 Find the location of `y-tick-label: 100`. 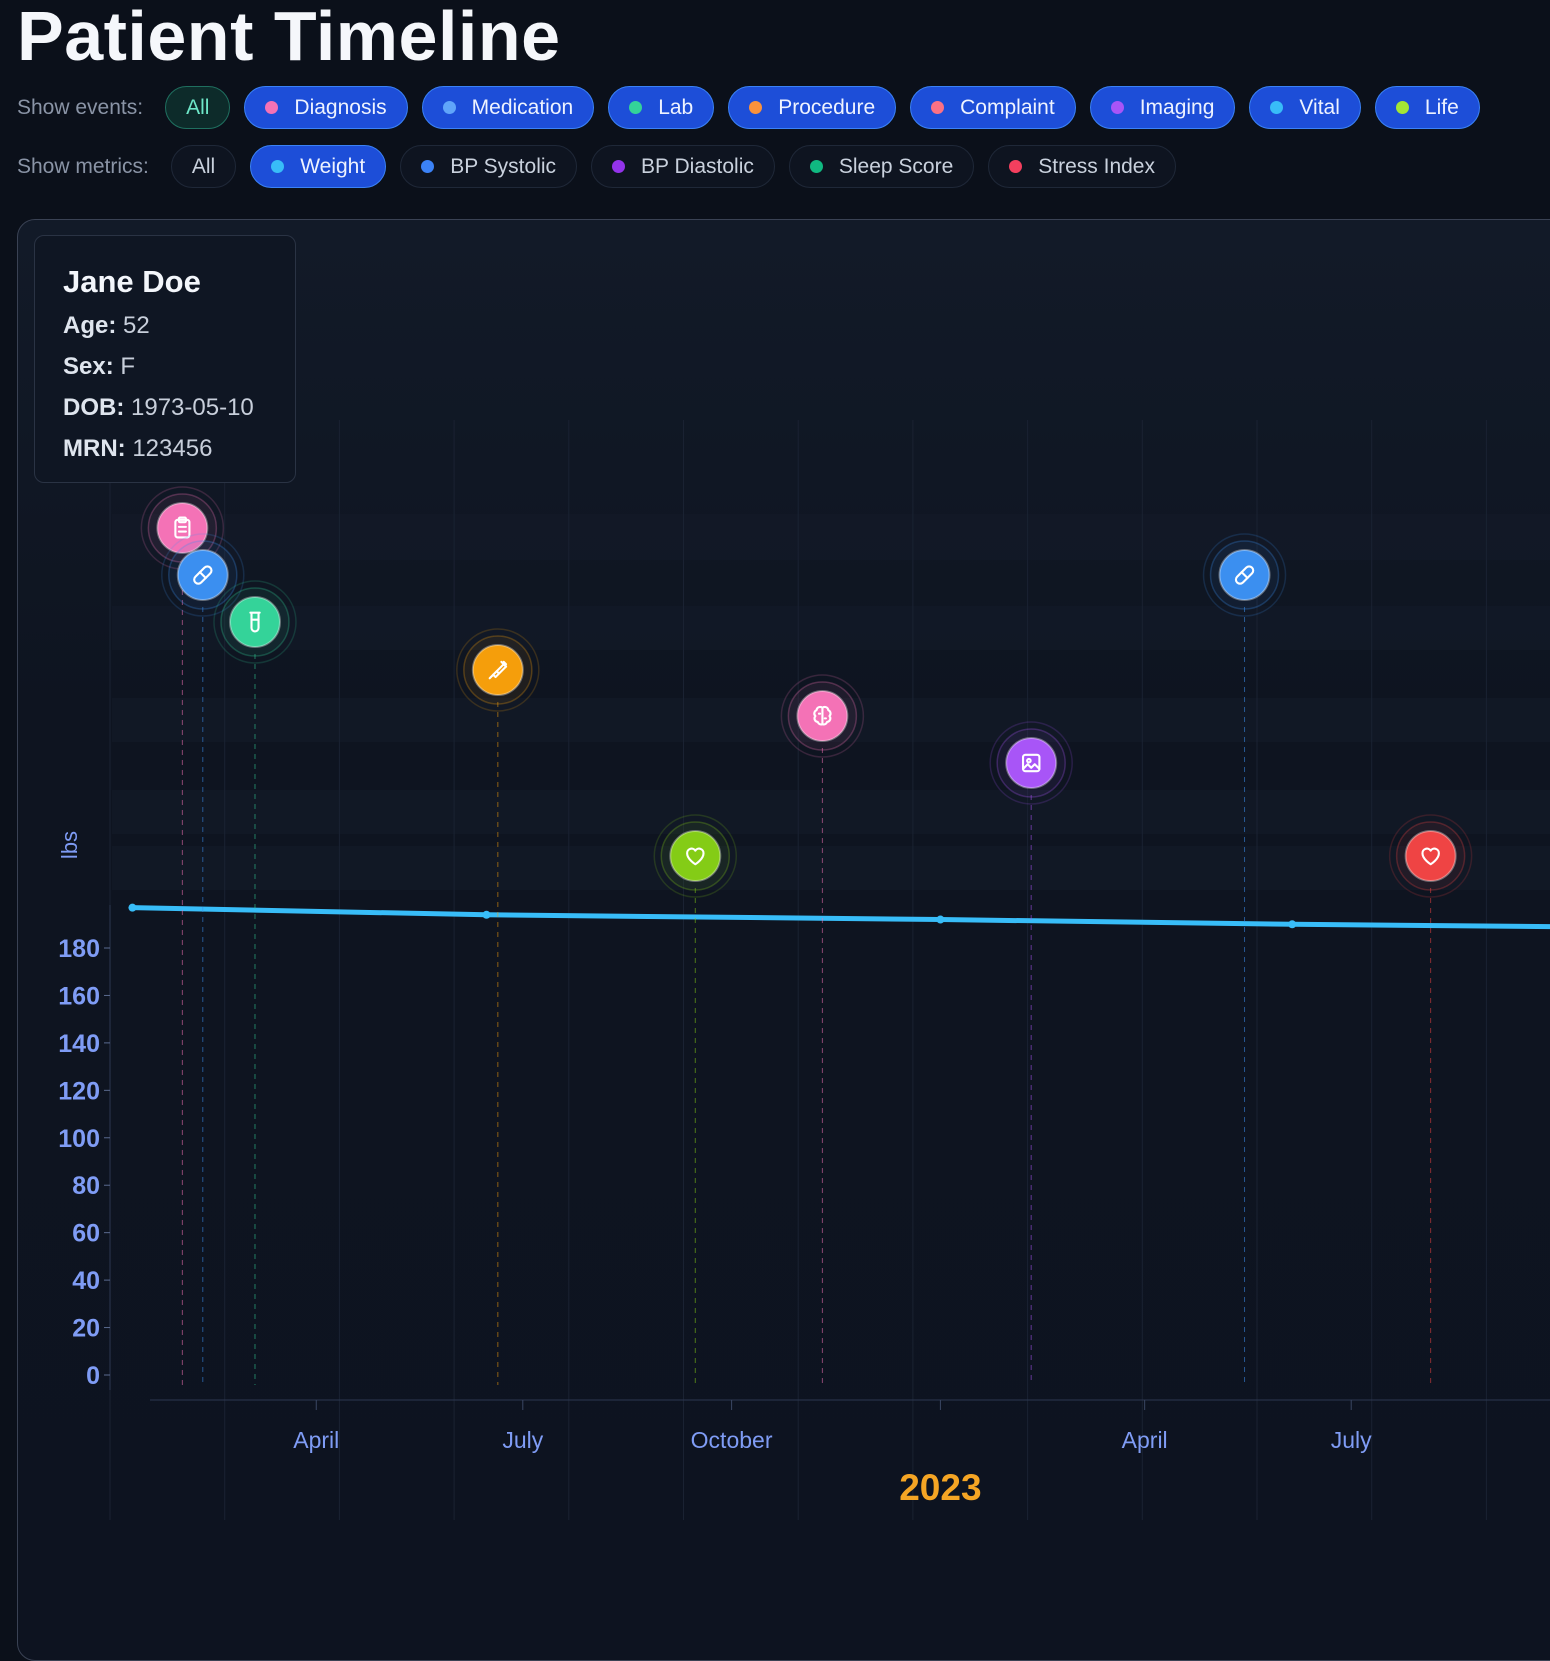

y-tick-label: 100 is located at coordinates (79, 1139).